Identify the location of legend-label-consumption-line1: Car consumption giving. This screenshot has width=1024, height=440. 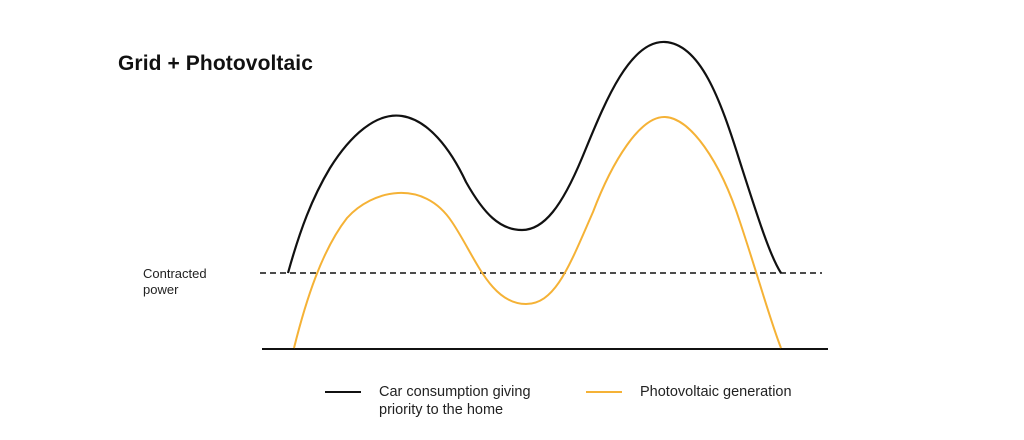
(455, 392).